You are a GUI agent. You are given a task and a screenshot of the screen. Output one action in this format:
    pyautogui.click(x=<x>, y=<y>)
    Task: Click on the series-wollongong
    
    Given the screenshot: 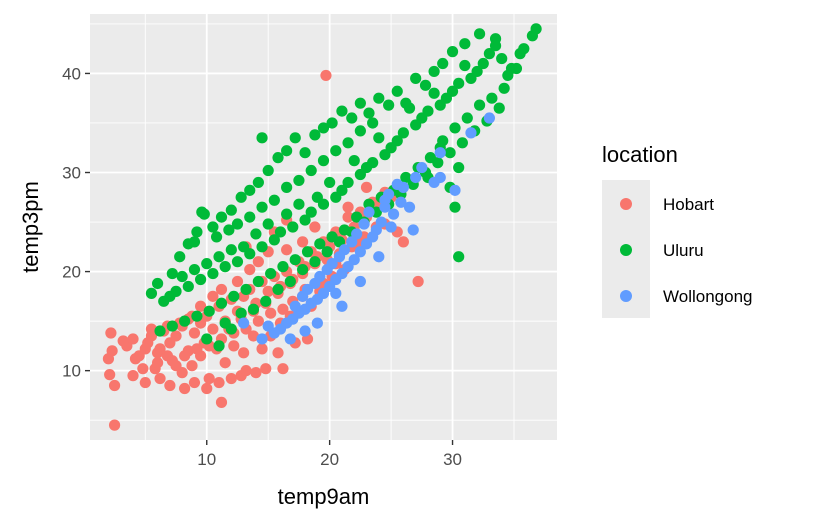 What is the action you would take?
    pyautogui.click(x=367, y=228)
    